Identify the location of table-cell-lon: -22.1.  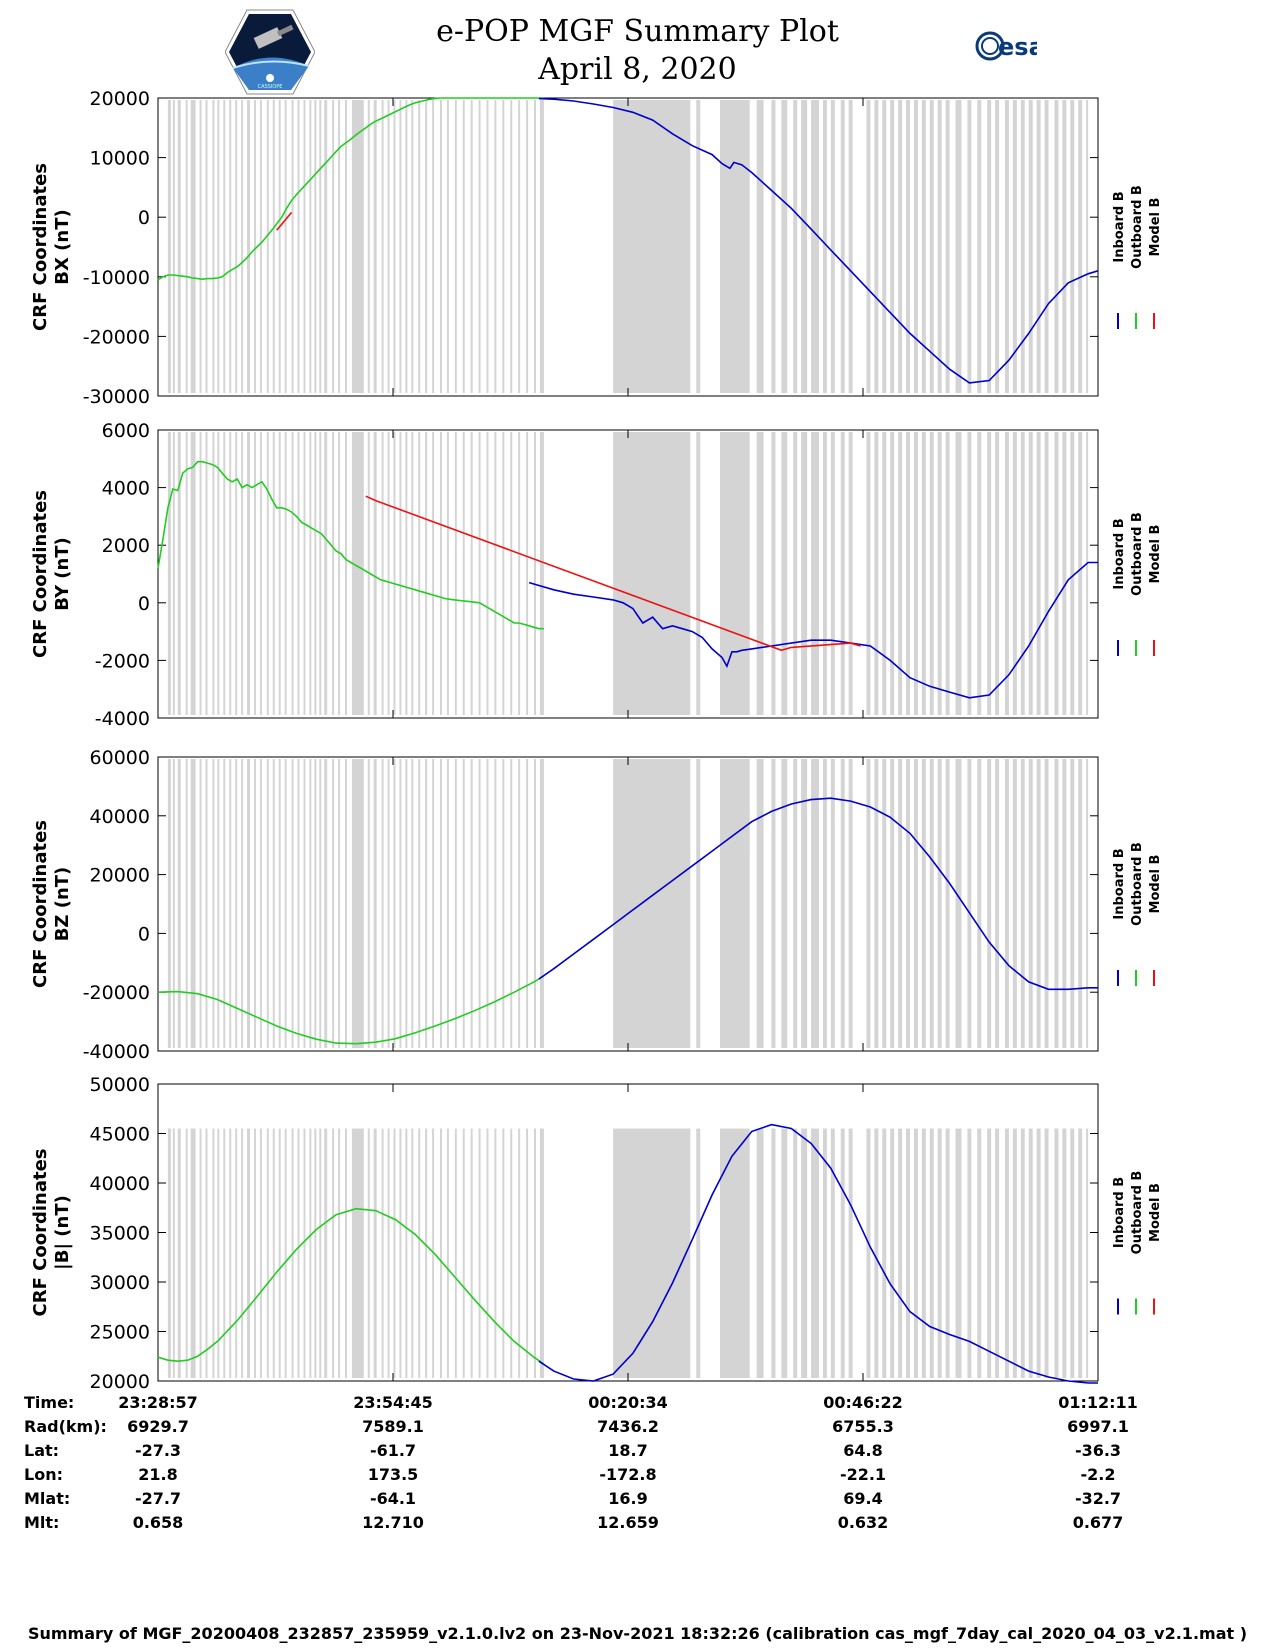
(863, 1474).